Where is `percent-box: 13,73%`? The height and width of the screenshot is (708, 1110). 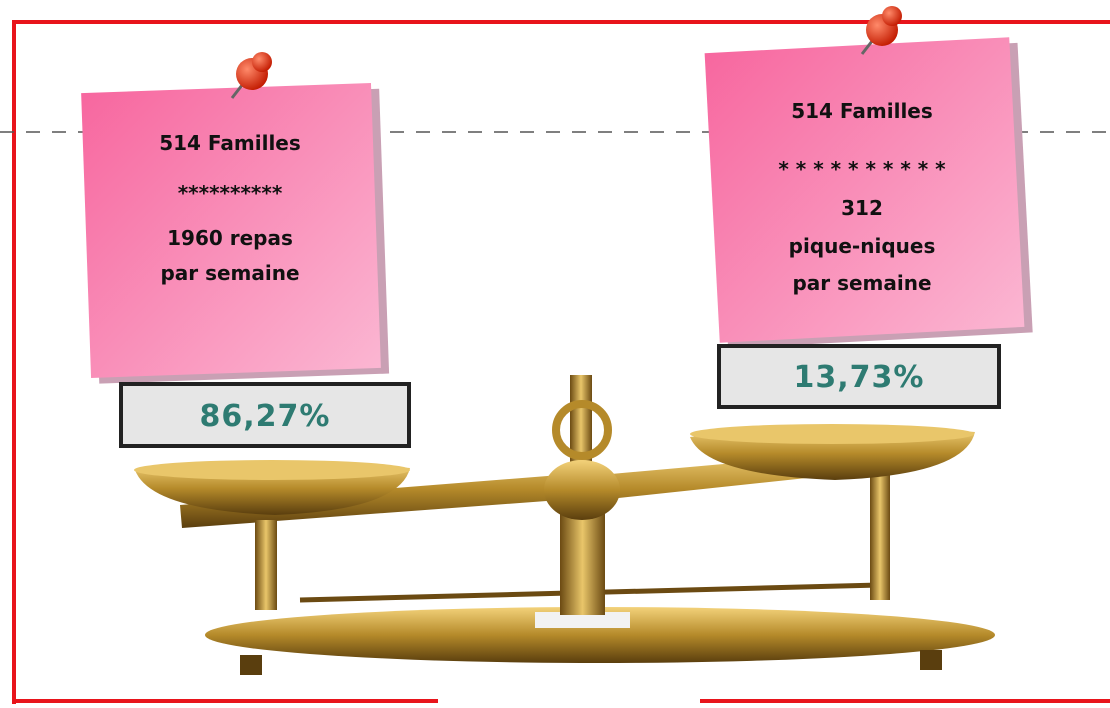 percent-box: 13,73% is located at coordinates (859, 376).